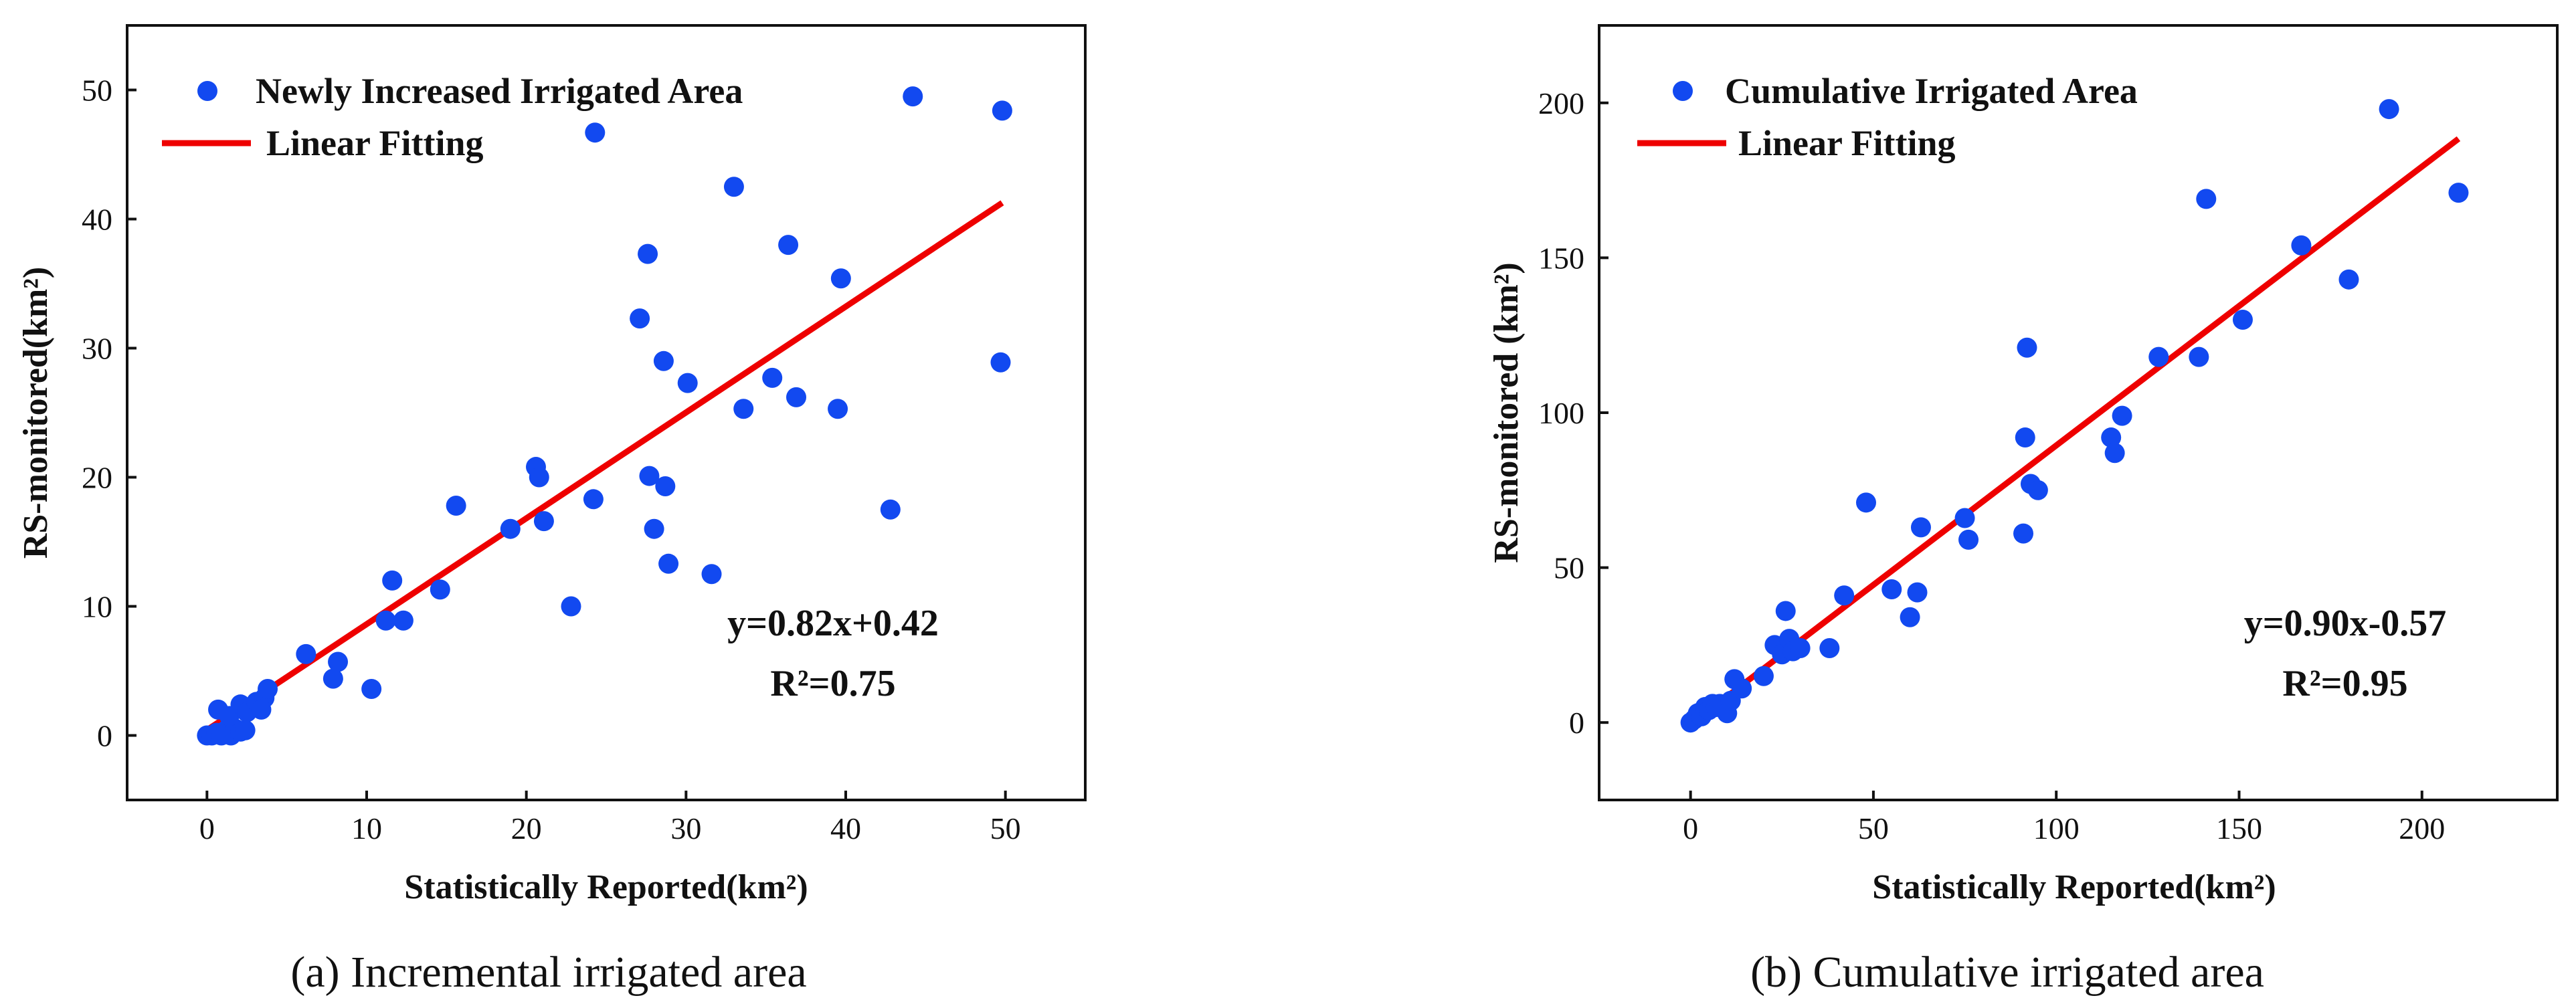 The height and width of the screenshot is (1008, 2576). I want to click on x-tick-label: 10, so click(367, 828).